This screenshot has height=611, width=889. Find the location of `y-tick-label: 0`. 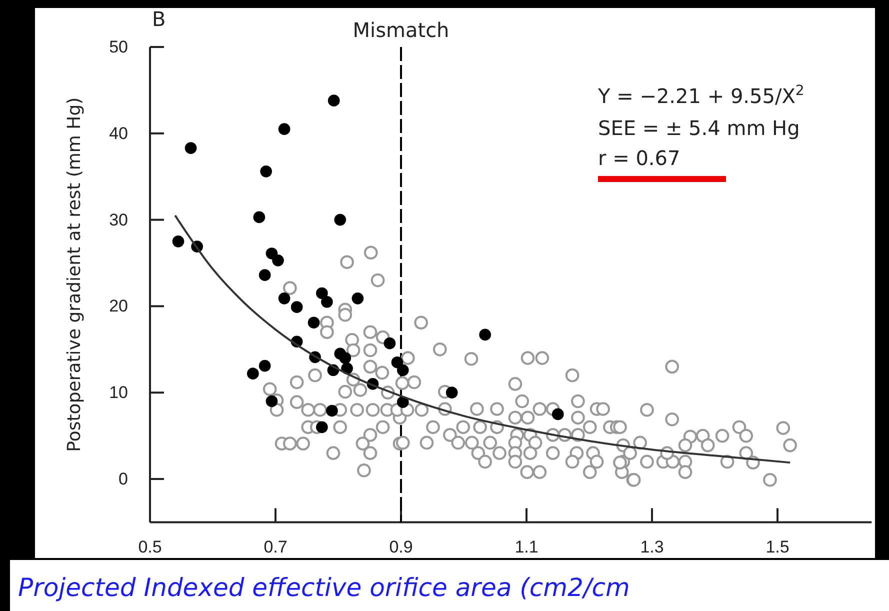

y-tick-label: 0 is located at coordinates (123, 478).